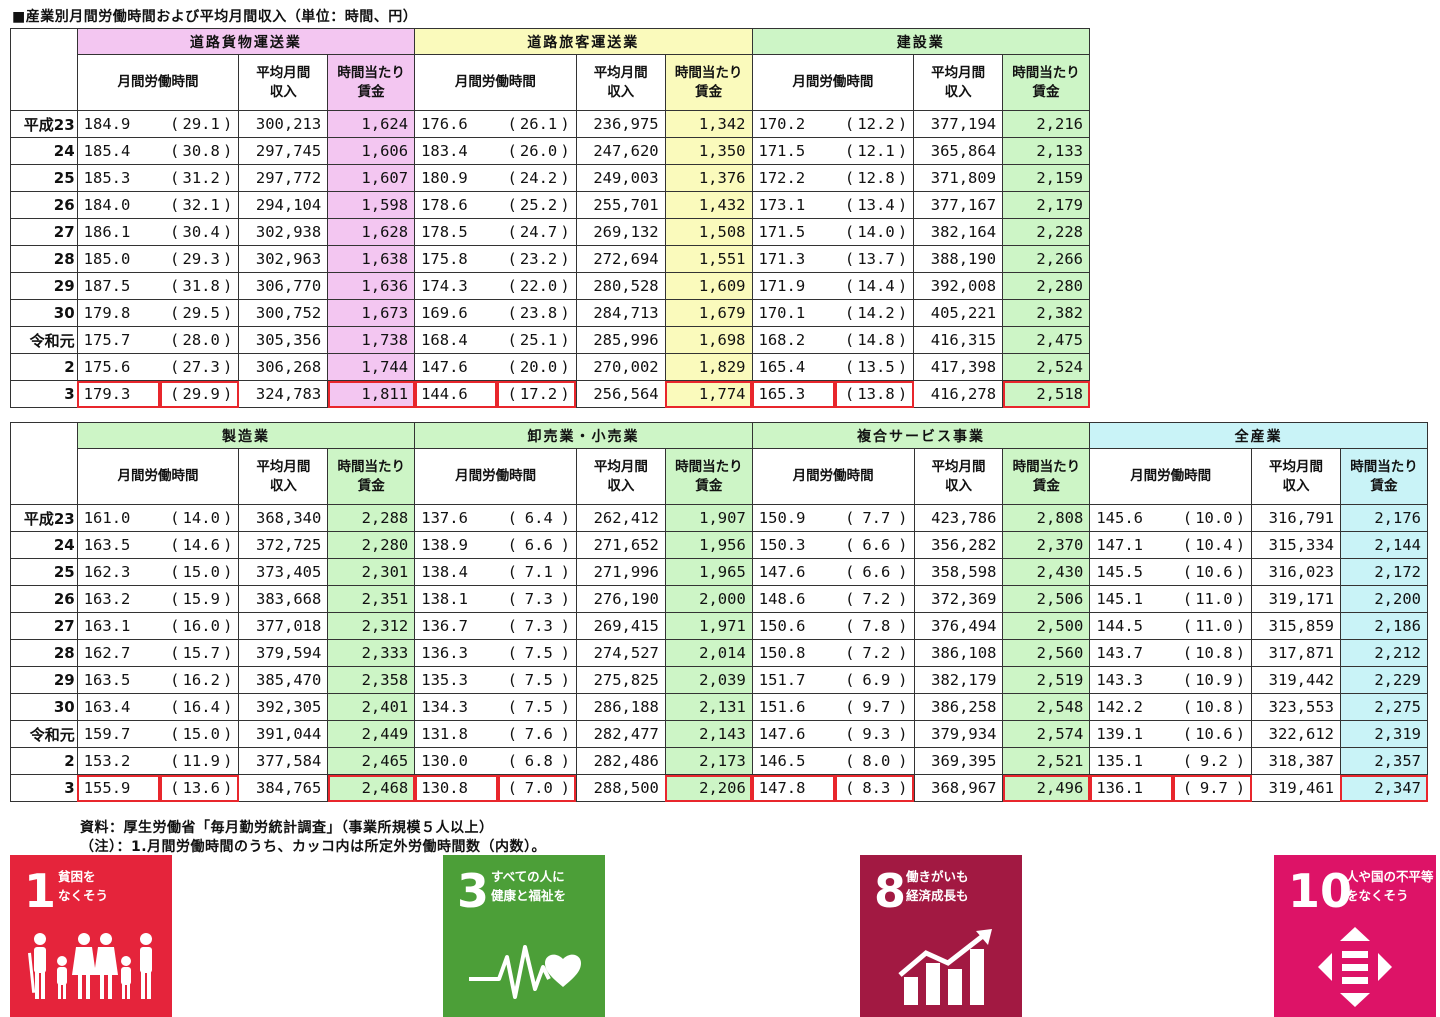 The width and height of the screenshot is (1440, 1017). I want to click on hours-cell: 135.3, so click(456, 680).